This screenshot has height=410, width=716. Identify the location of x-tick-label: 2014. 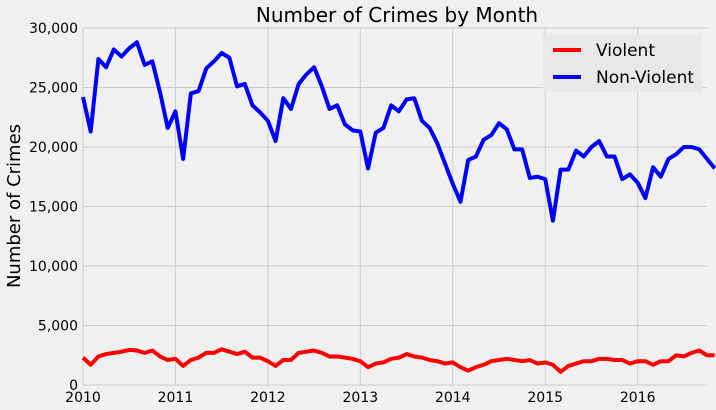
(453, 398).